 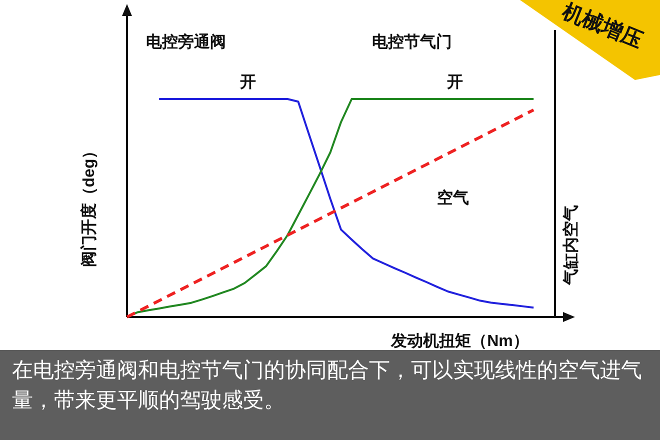 What do you see at coordinates (88, 205) in the screenshot?
I see `y-axis-title: 阀门开度（deg）` at bounding box center [88, 205].